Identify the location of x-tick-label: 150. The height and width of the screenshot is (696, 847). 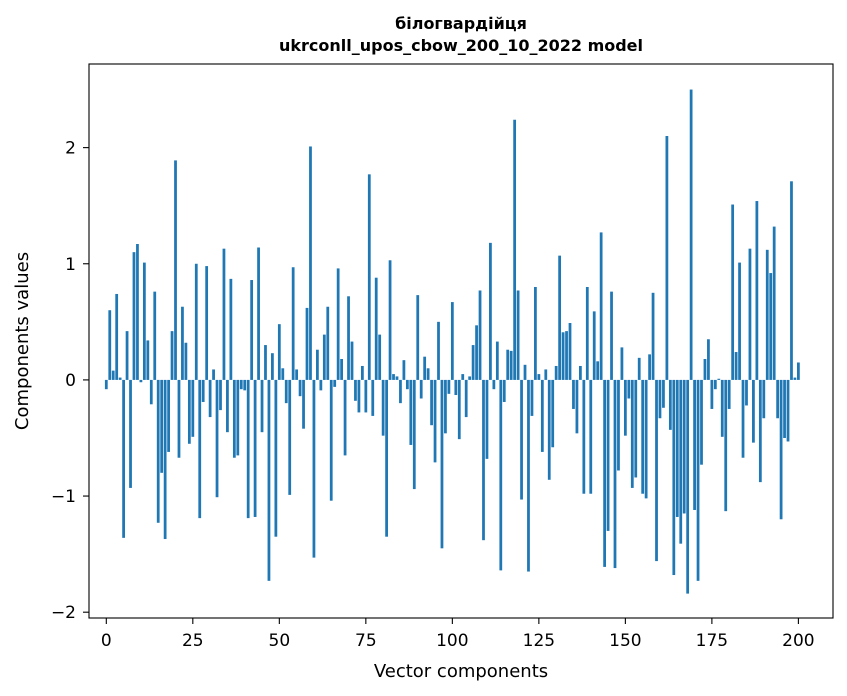
(625, 641).